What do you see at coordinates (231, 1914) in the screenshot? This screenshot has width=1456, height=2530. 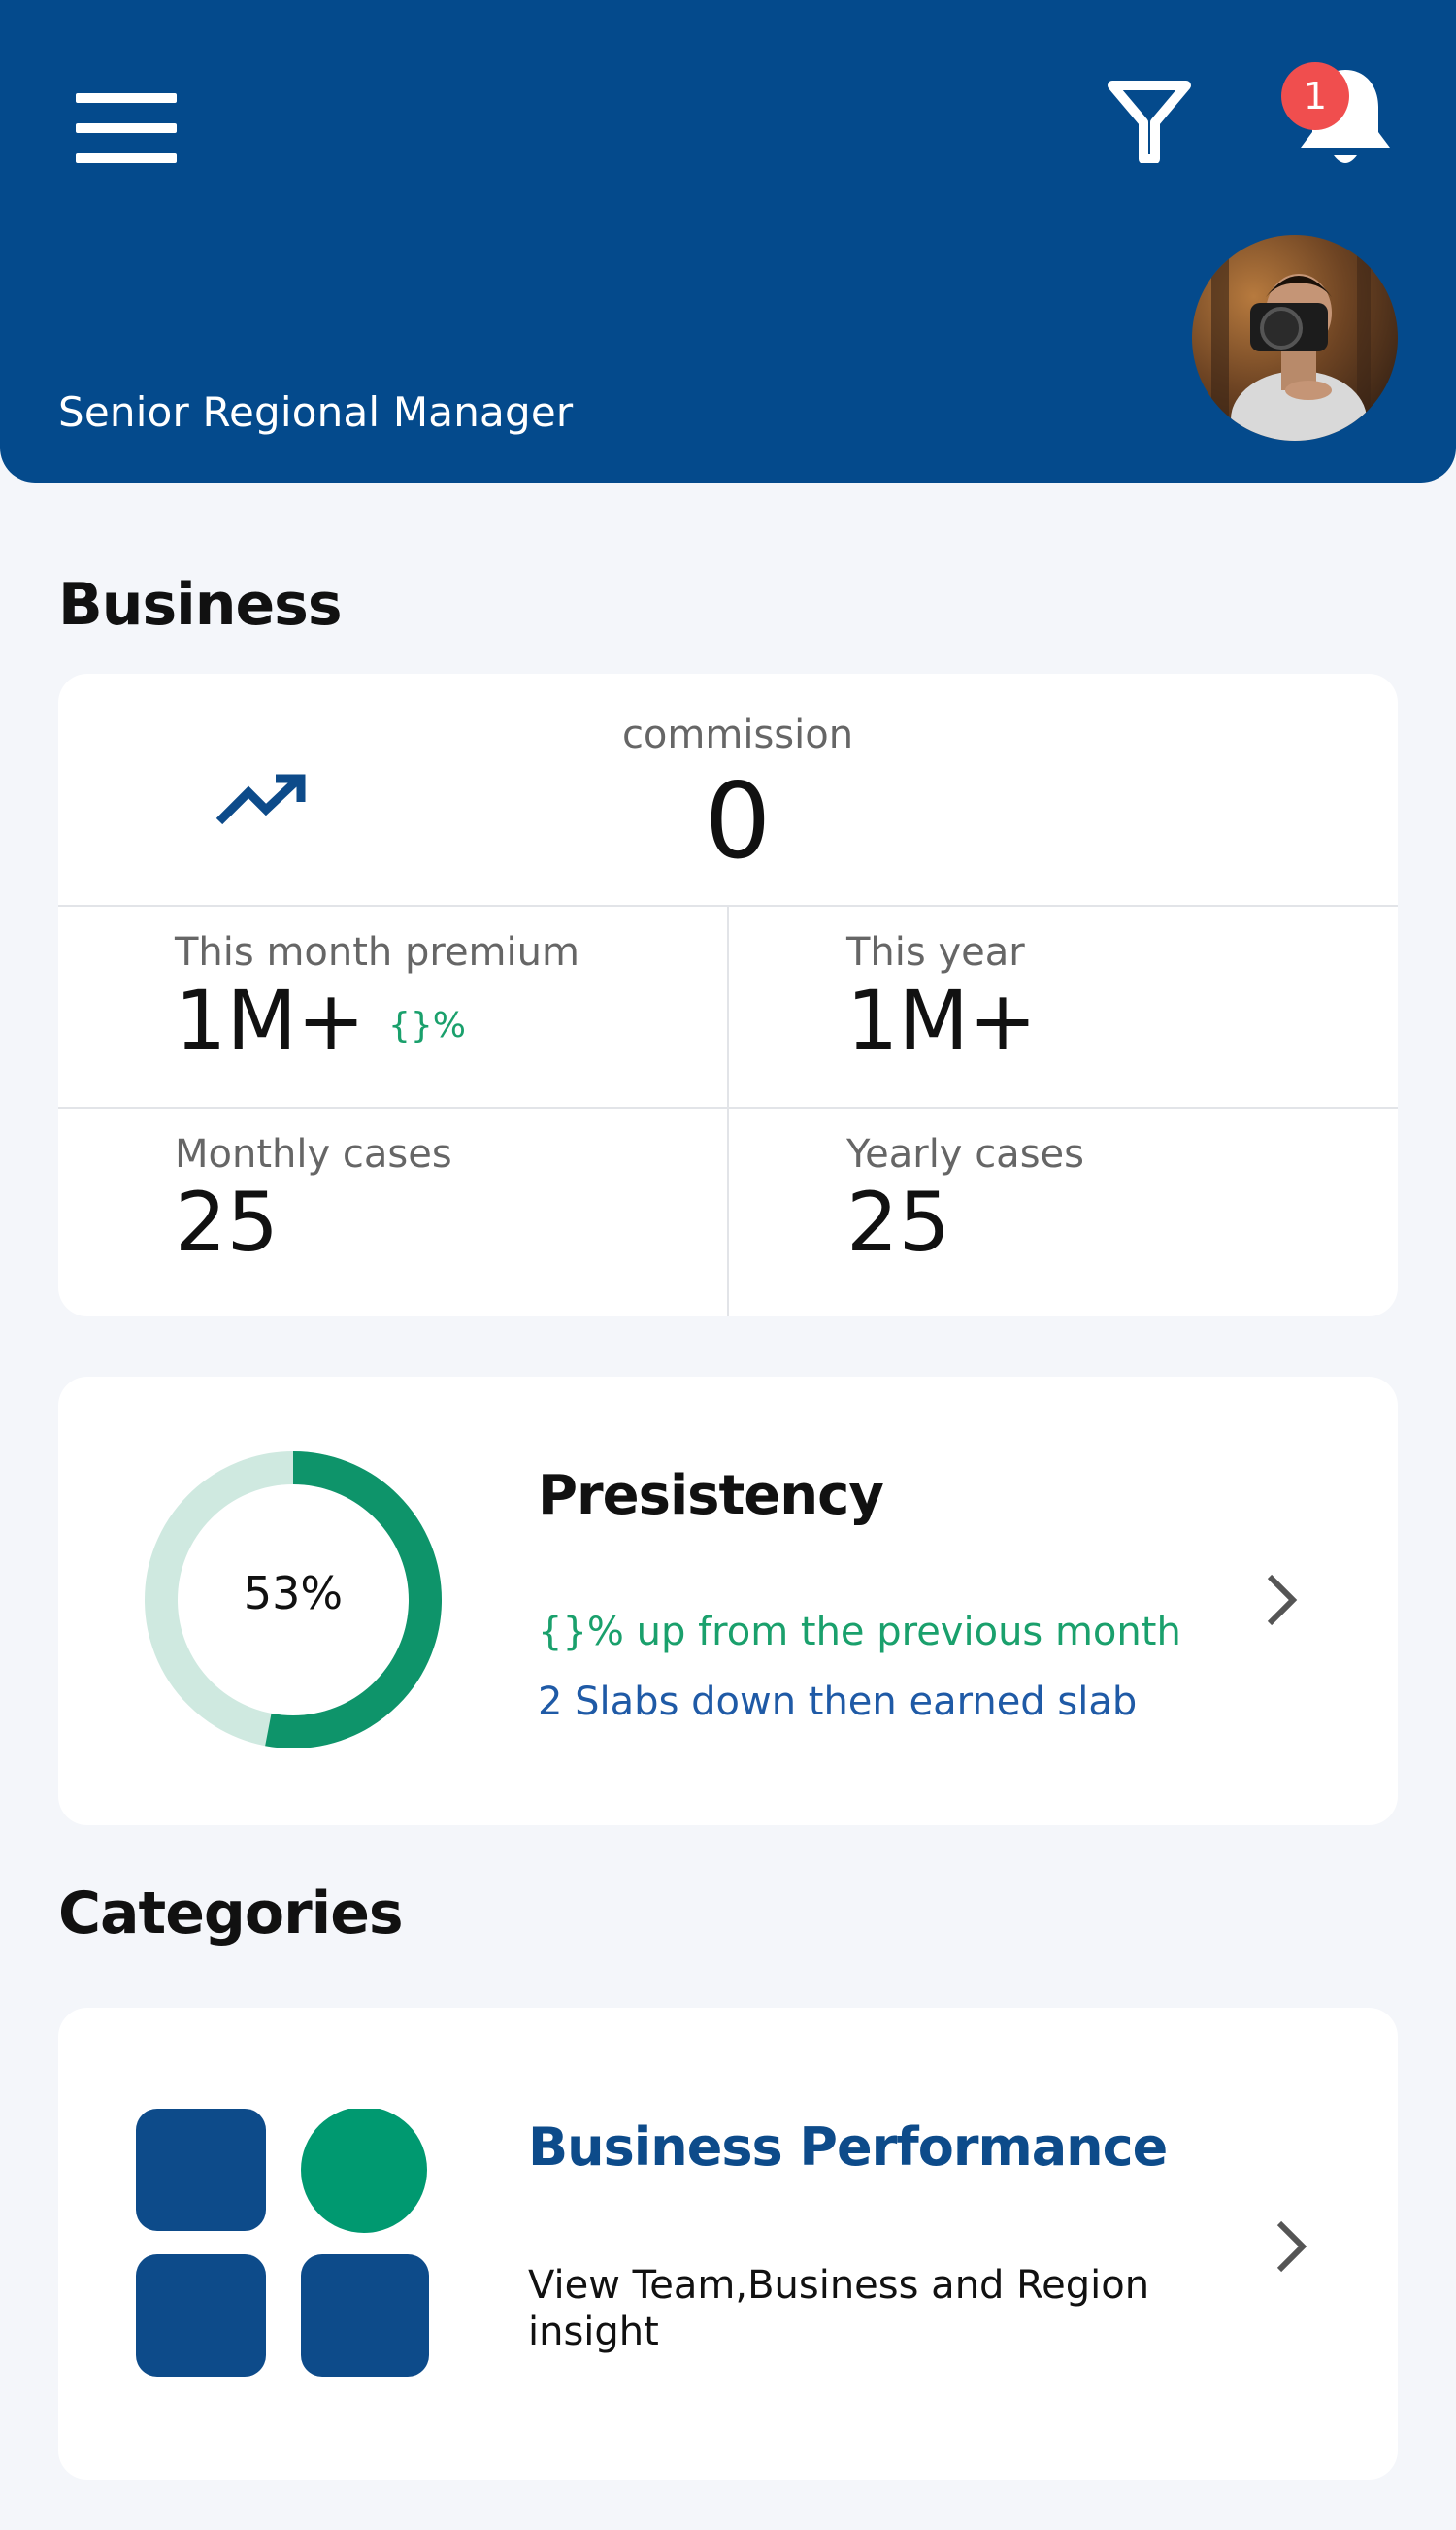 I see `categories-section-title: Categories` at bounding box center [231, 1914].